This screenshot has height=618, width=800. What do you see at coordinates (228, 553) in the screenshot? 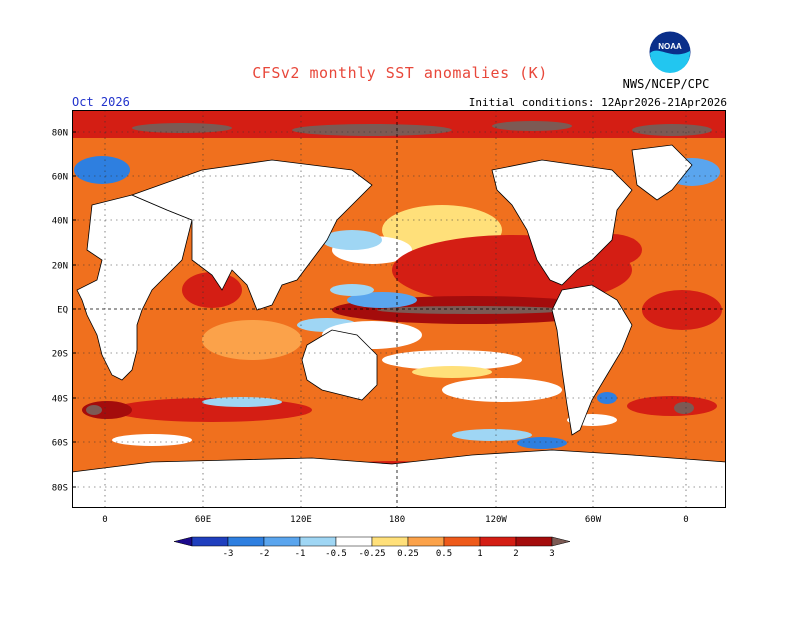
I see `colorbar-tick-label: -3` at bounding box center [228, 553].